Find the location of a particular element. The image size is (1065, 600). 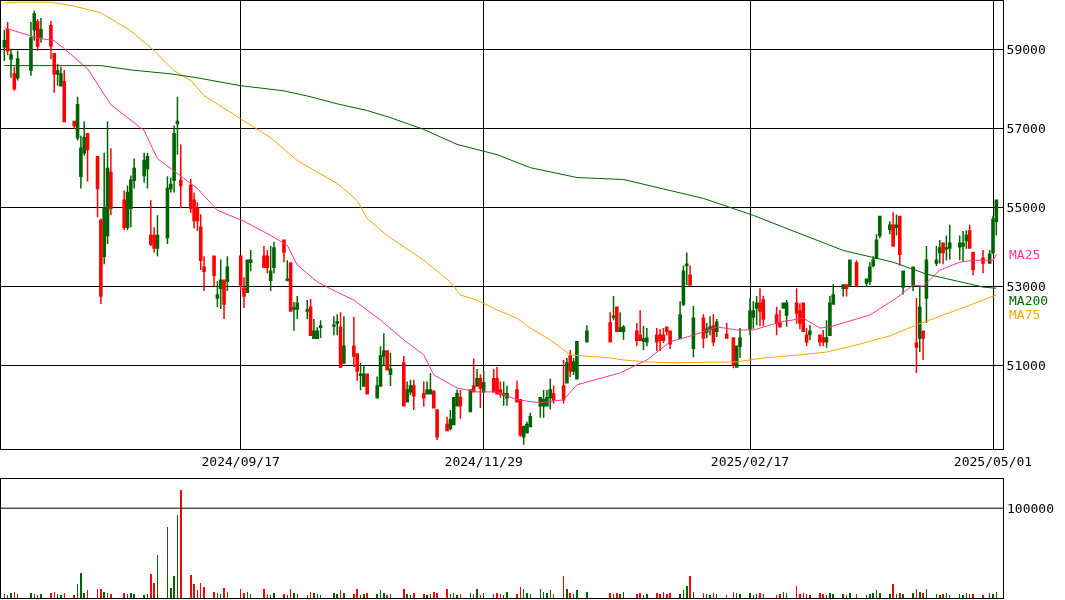

y-tick-label: 53000 is located at coordinates (1026, 286).